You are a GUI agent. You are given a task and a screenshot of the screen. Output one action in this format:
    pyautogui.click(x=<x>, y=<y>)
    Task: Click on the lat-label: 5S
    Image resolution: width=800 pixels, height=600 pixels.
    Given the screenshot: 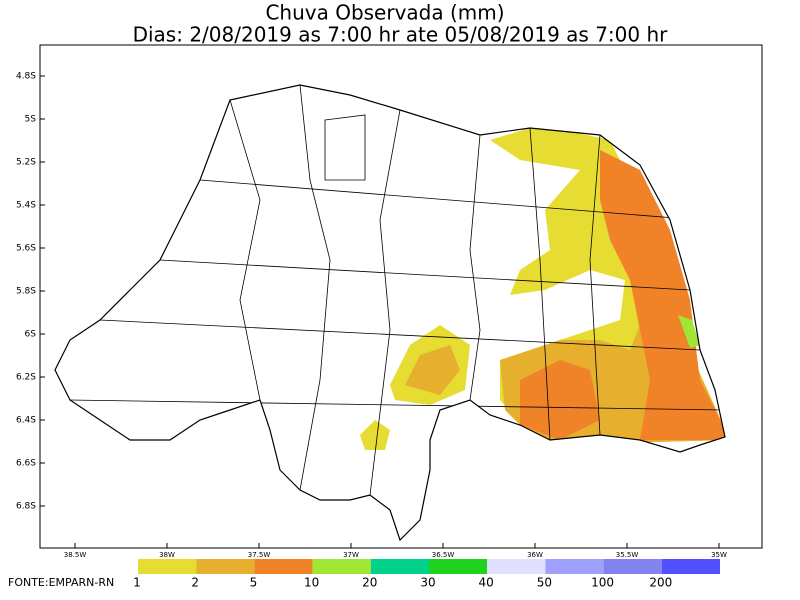 What is the action you would take?
    pyautogui.click(x=31, y=120)
    